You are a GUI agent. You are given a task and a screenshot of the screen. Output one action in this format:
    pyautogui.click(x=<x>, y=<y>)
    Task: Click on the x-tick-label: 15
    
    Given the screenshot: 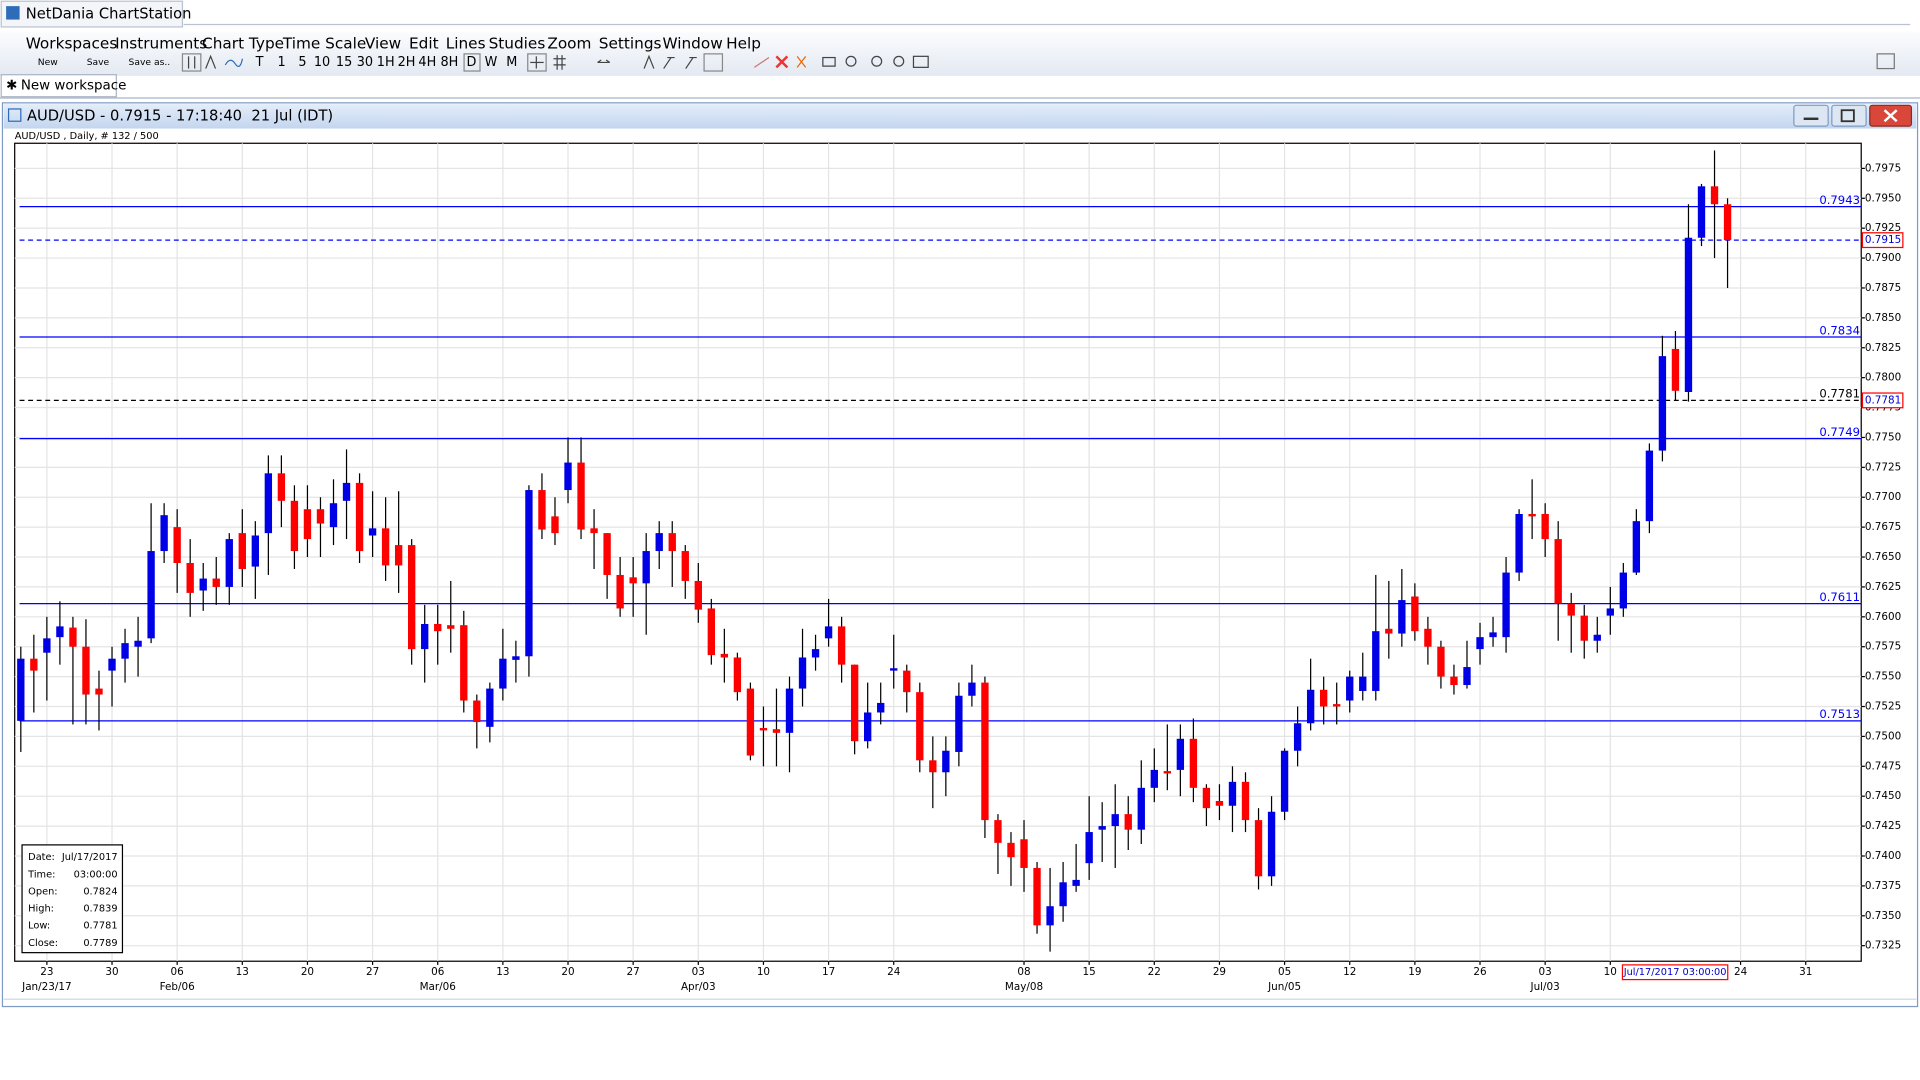 What is the action you would take?
    pyautogui.click(x=1089, y=972)
    